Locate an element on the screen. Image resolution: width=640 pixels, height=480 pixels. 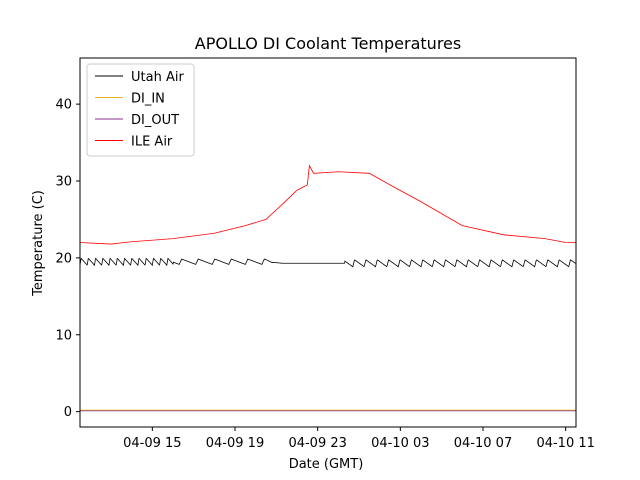
legend-label: Utah Air is located at coordinates (157, 77).